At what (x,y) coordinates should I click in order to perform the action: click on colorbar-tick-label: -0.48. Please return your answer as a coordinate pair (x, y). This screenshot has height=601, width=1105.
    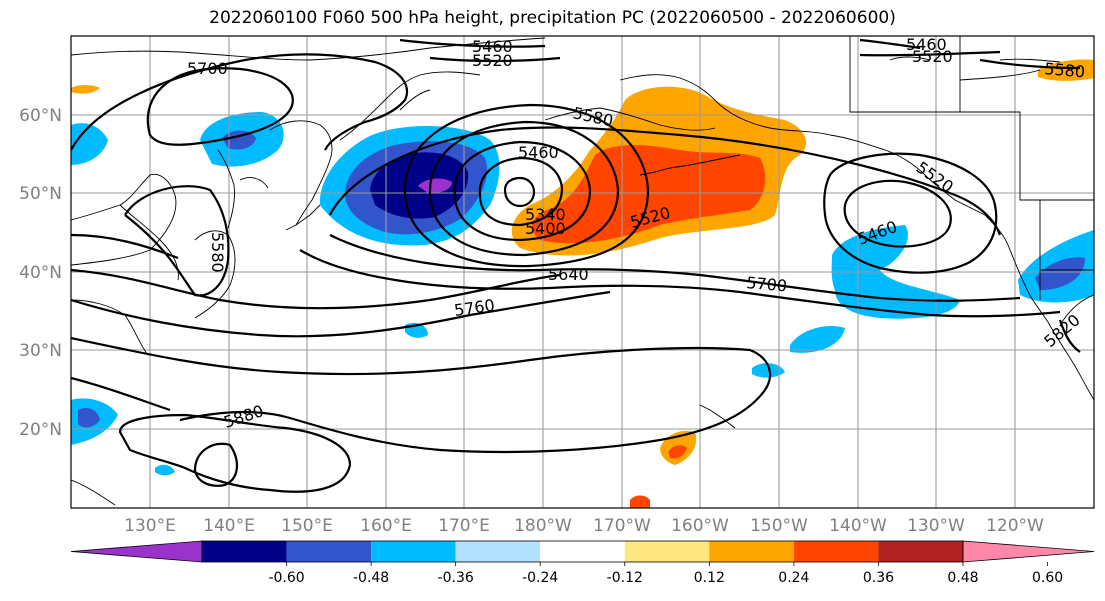
    Looking at the image, I should click on (371, 578).